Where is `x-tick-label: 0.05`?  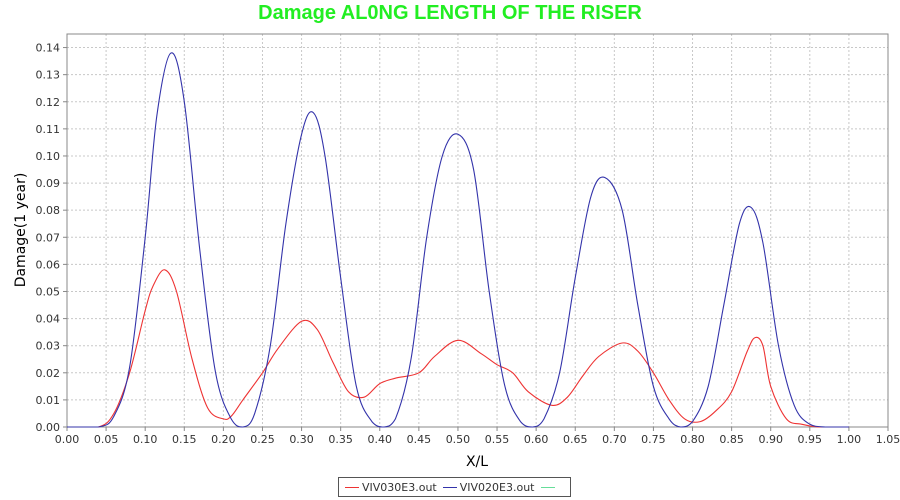
x-tick-label: 0.05 is located at coordinates (106, 439).